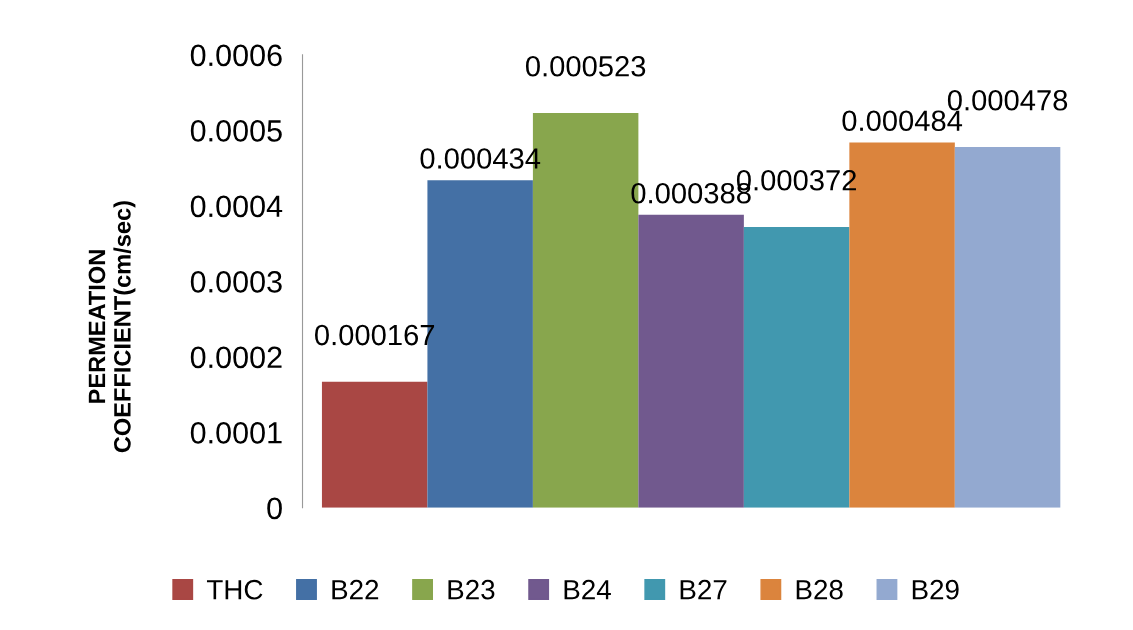 Image resolution: width=1133 pixels, height=630 pixels. I want to click on data-label: 0.000484, so click(902, 121).